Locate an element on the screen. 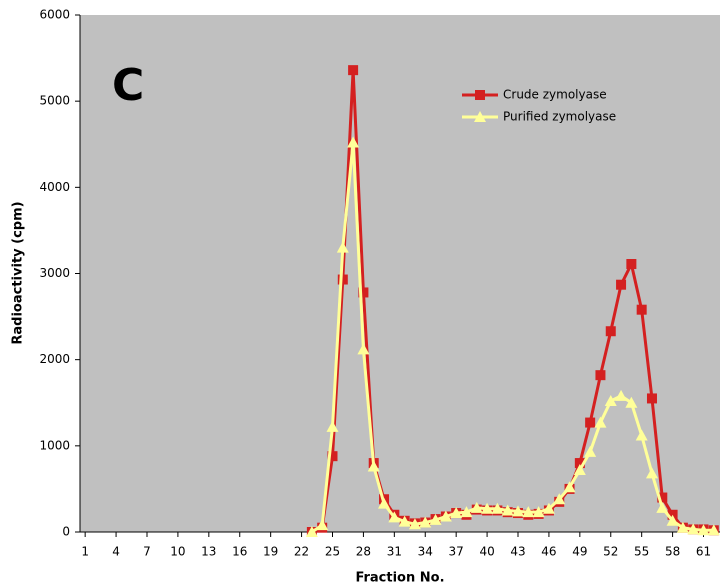 The image size is (720, 588). x-tick-label: 25 is located at coordinates (332, 552).